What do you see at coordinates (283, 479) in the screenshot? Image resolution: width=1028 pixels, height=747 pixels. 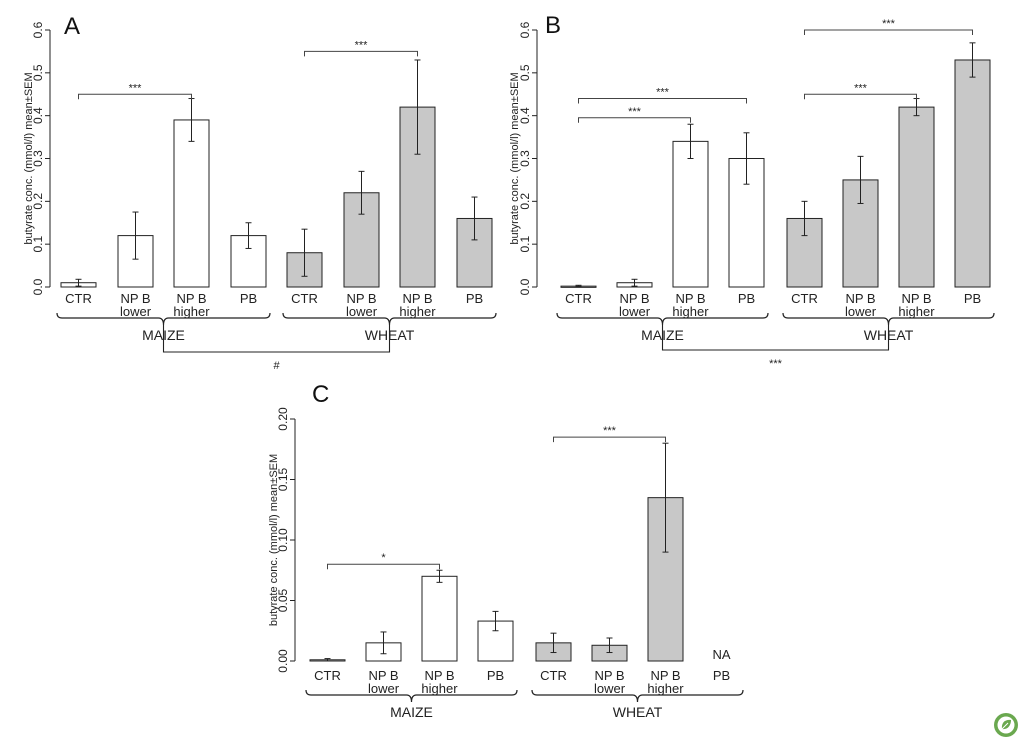 I see `y-tick-label: 0.15` at bounding box center [283, 479].